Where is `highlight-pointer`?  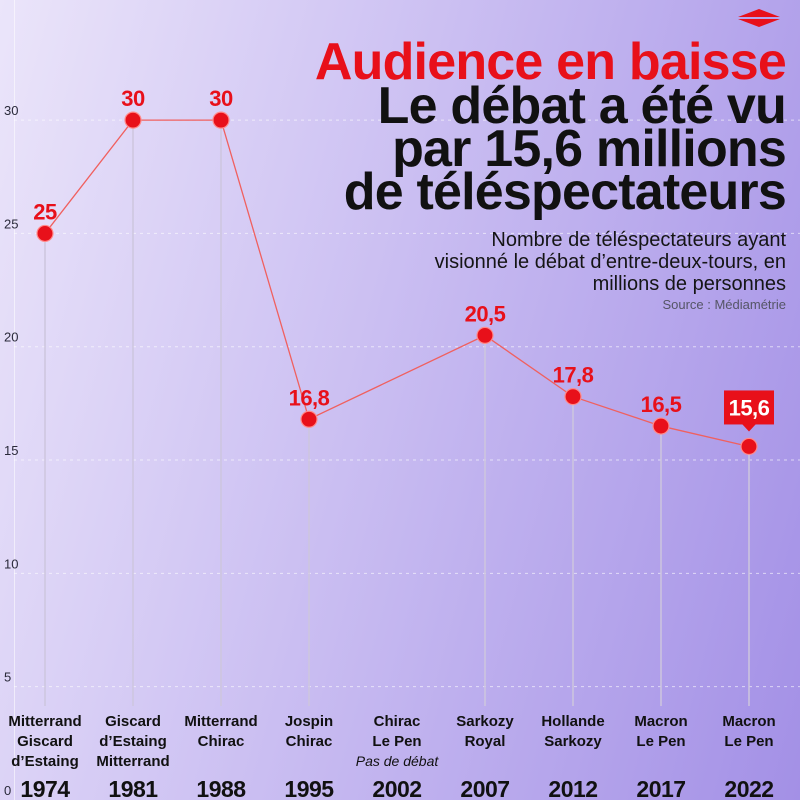
highlight-pointer is located at coordinates (749, 427).